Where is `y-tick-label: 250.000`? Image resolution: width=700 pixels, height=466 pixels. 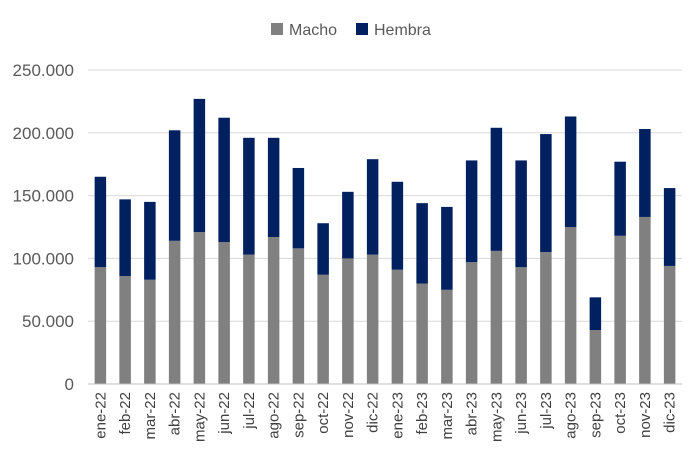 y-tick-label: 250.000 is located at coordinates (43, 70).